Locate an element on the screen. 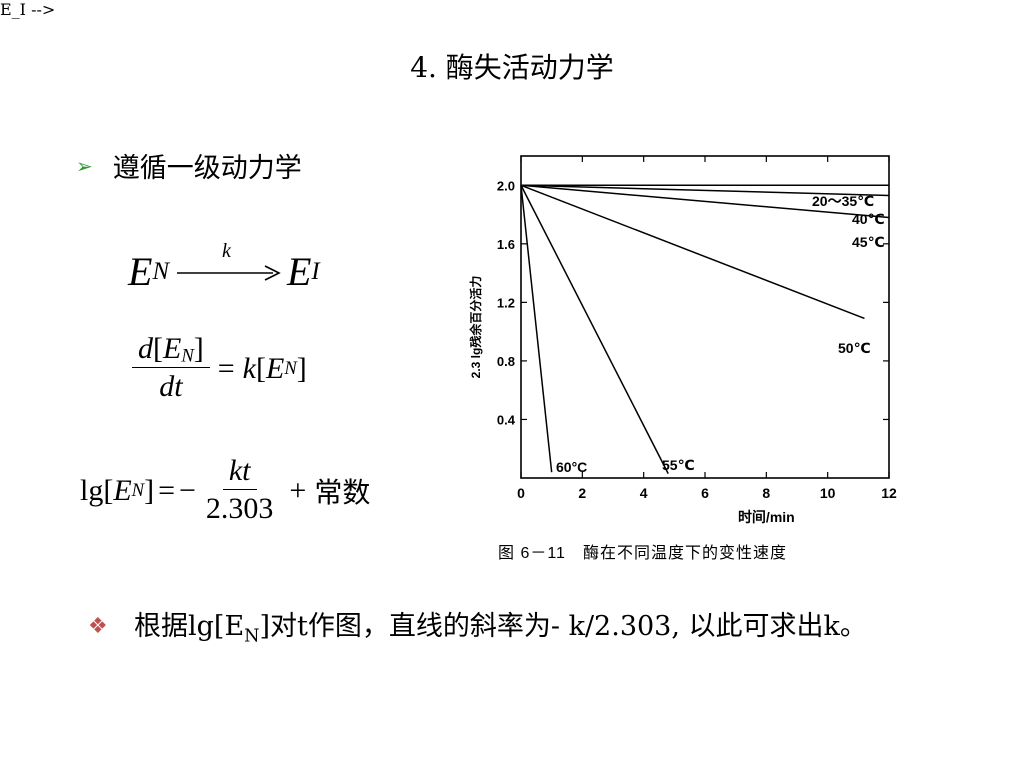 Image resolution: width=1024 pixels, height=768 pixels. x-tick-label: 10 is located at coordinates (828, 493).